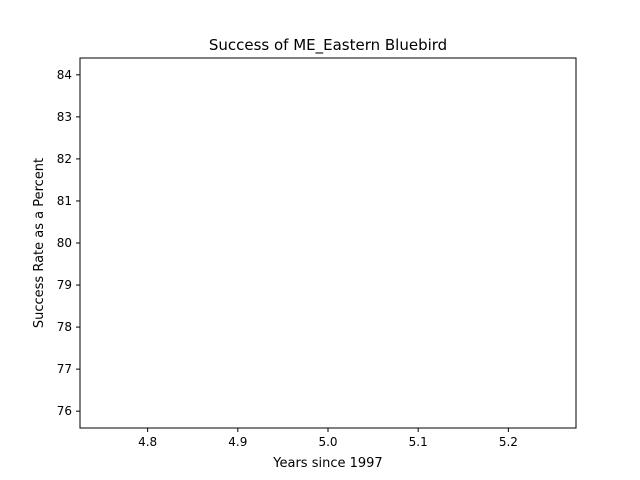 Image resolution: width=640 pixels, height=480 pixels. I want to click on y-axis-label: Success Rate as a Percent, so click(39, 243).